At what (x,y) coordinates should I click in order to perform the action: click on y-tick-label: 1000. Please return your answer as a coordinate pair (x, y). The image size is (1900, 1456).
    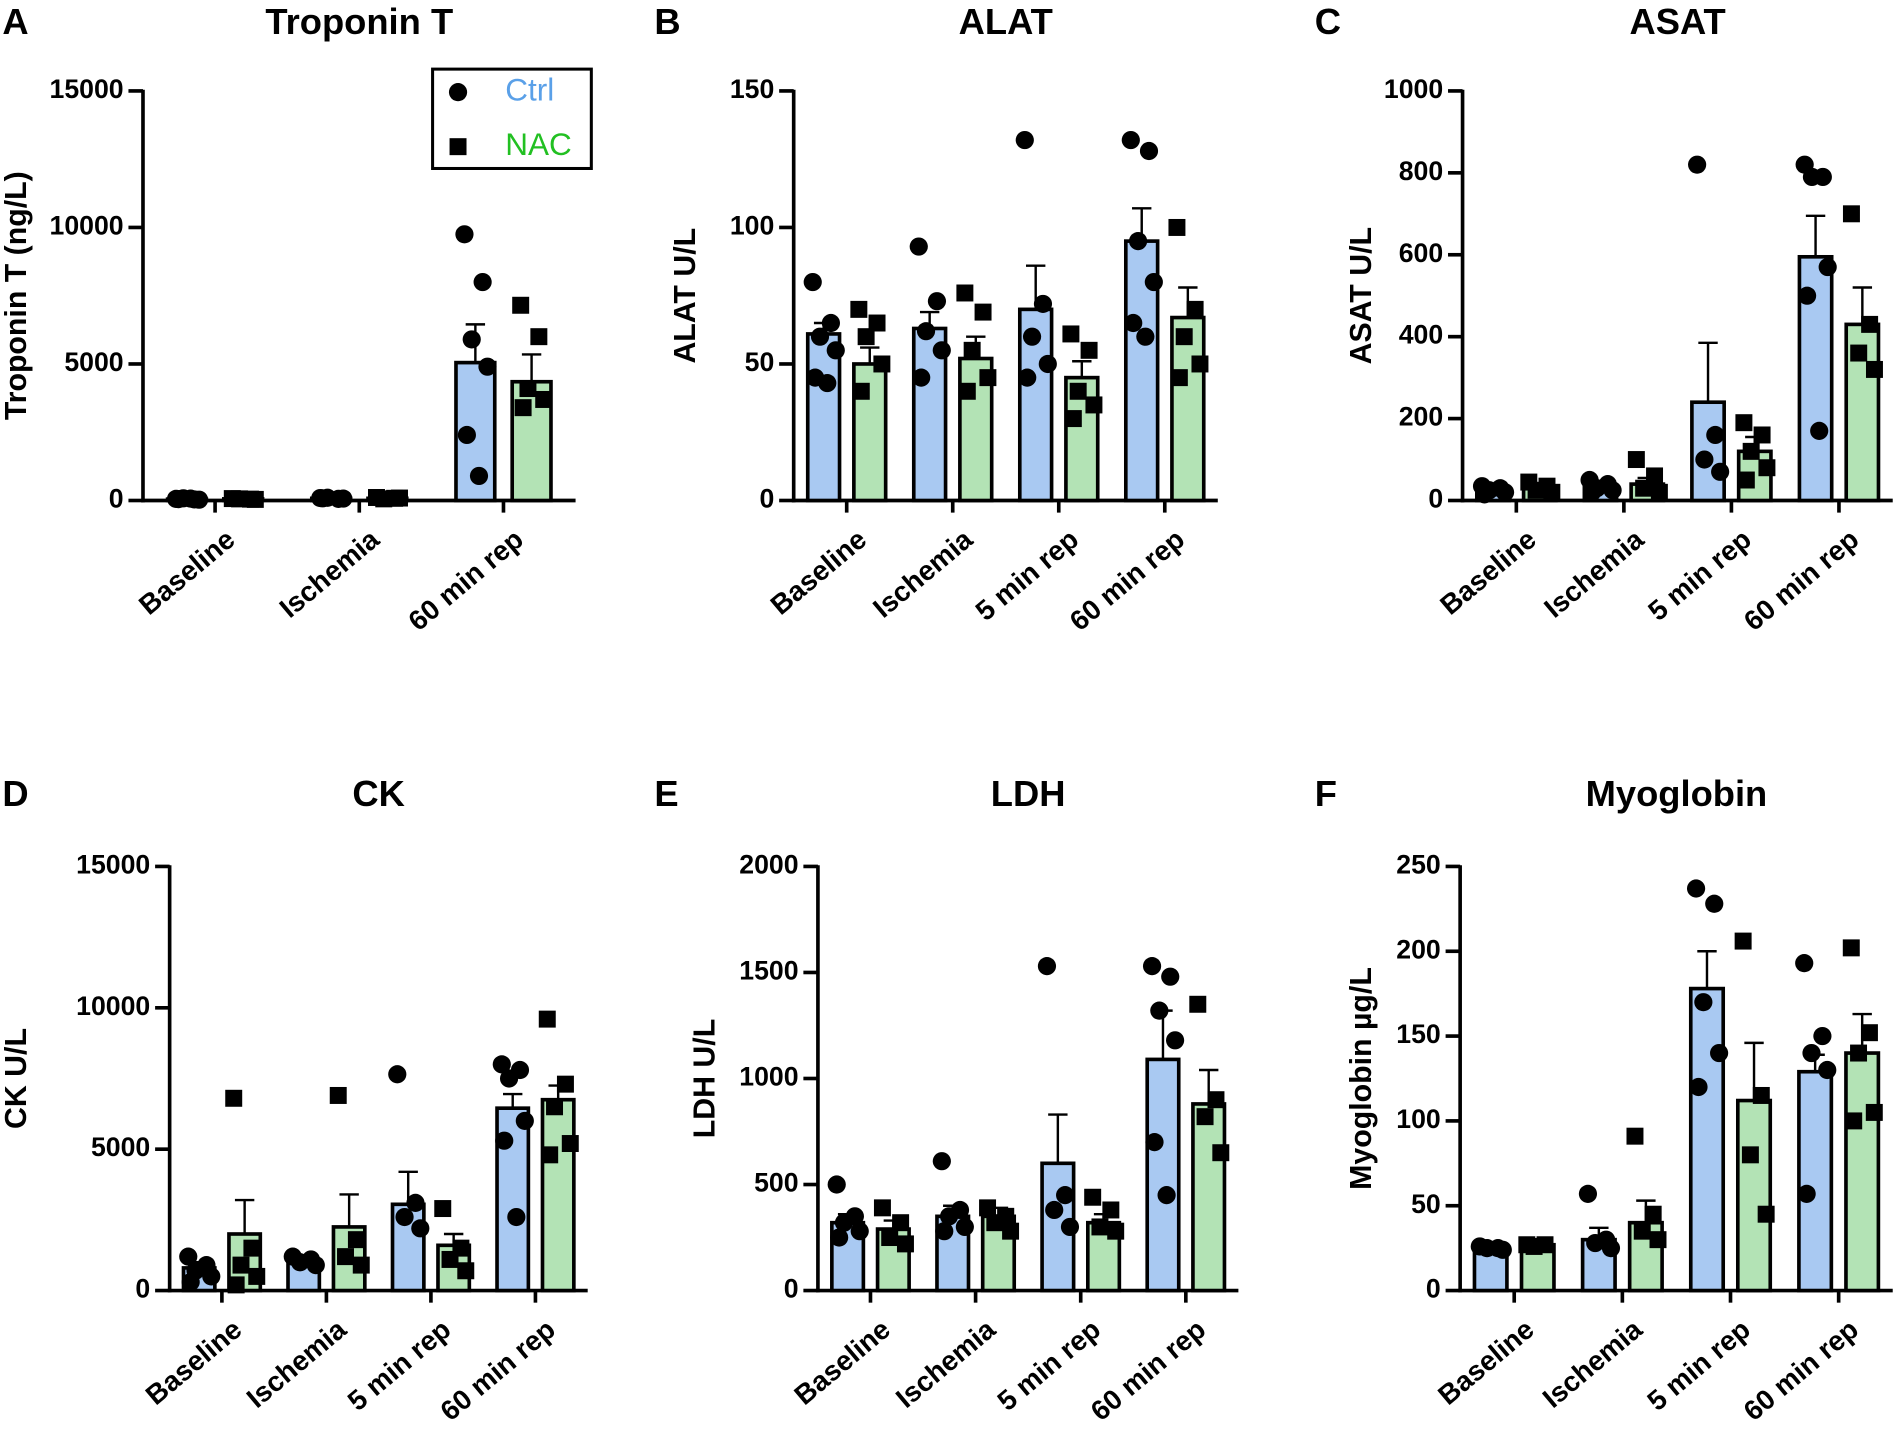
    Looking at the image, I should click on (1413, 89).